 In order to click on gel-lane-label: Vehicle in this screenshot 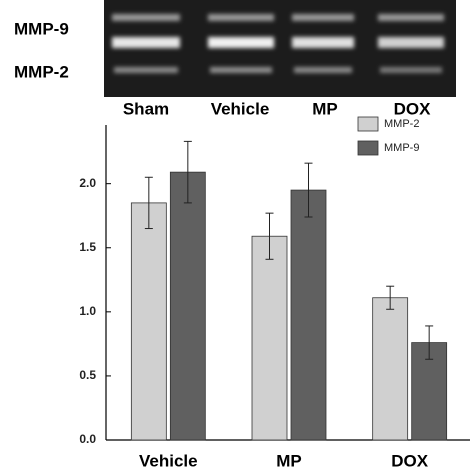, I will do `click(240, 108)`.